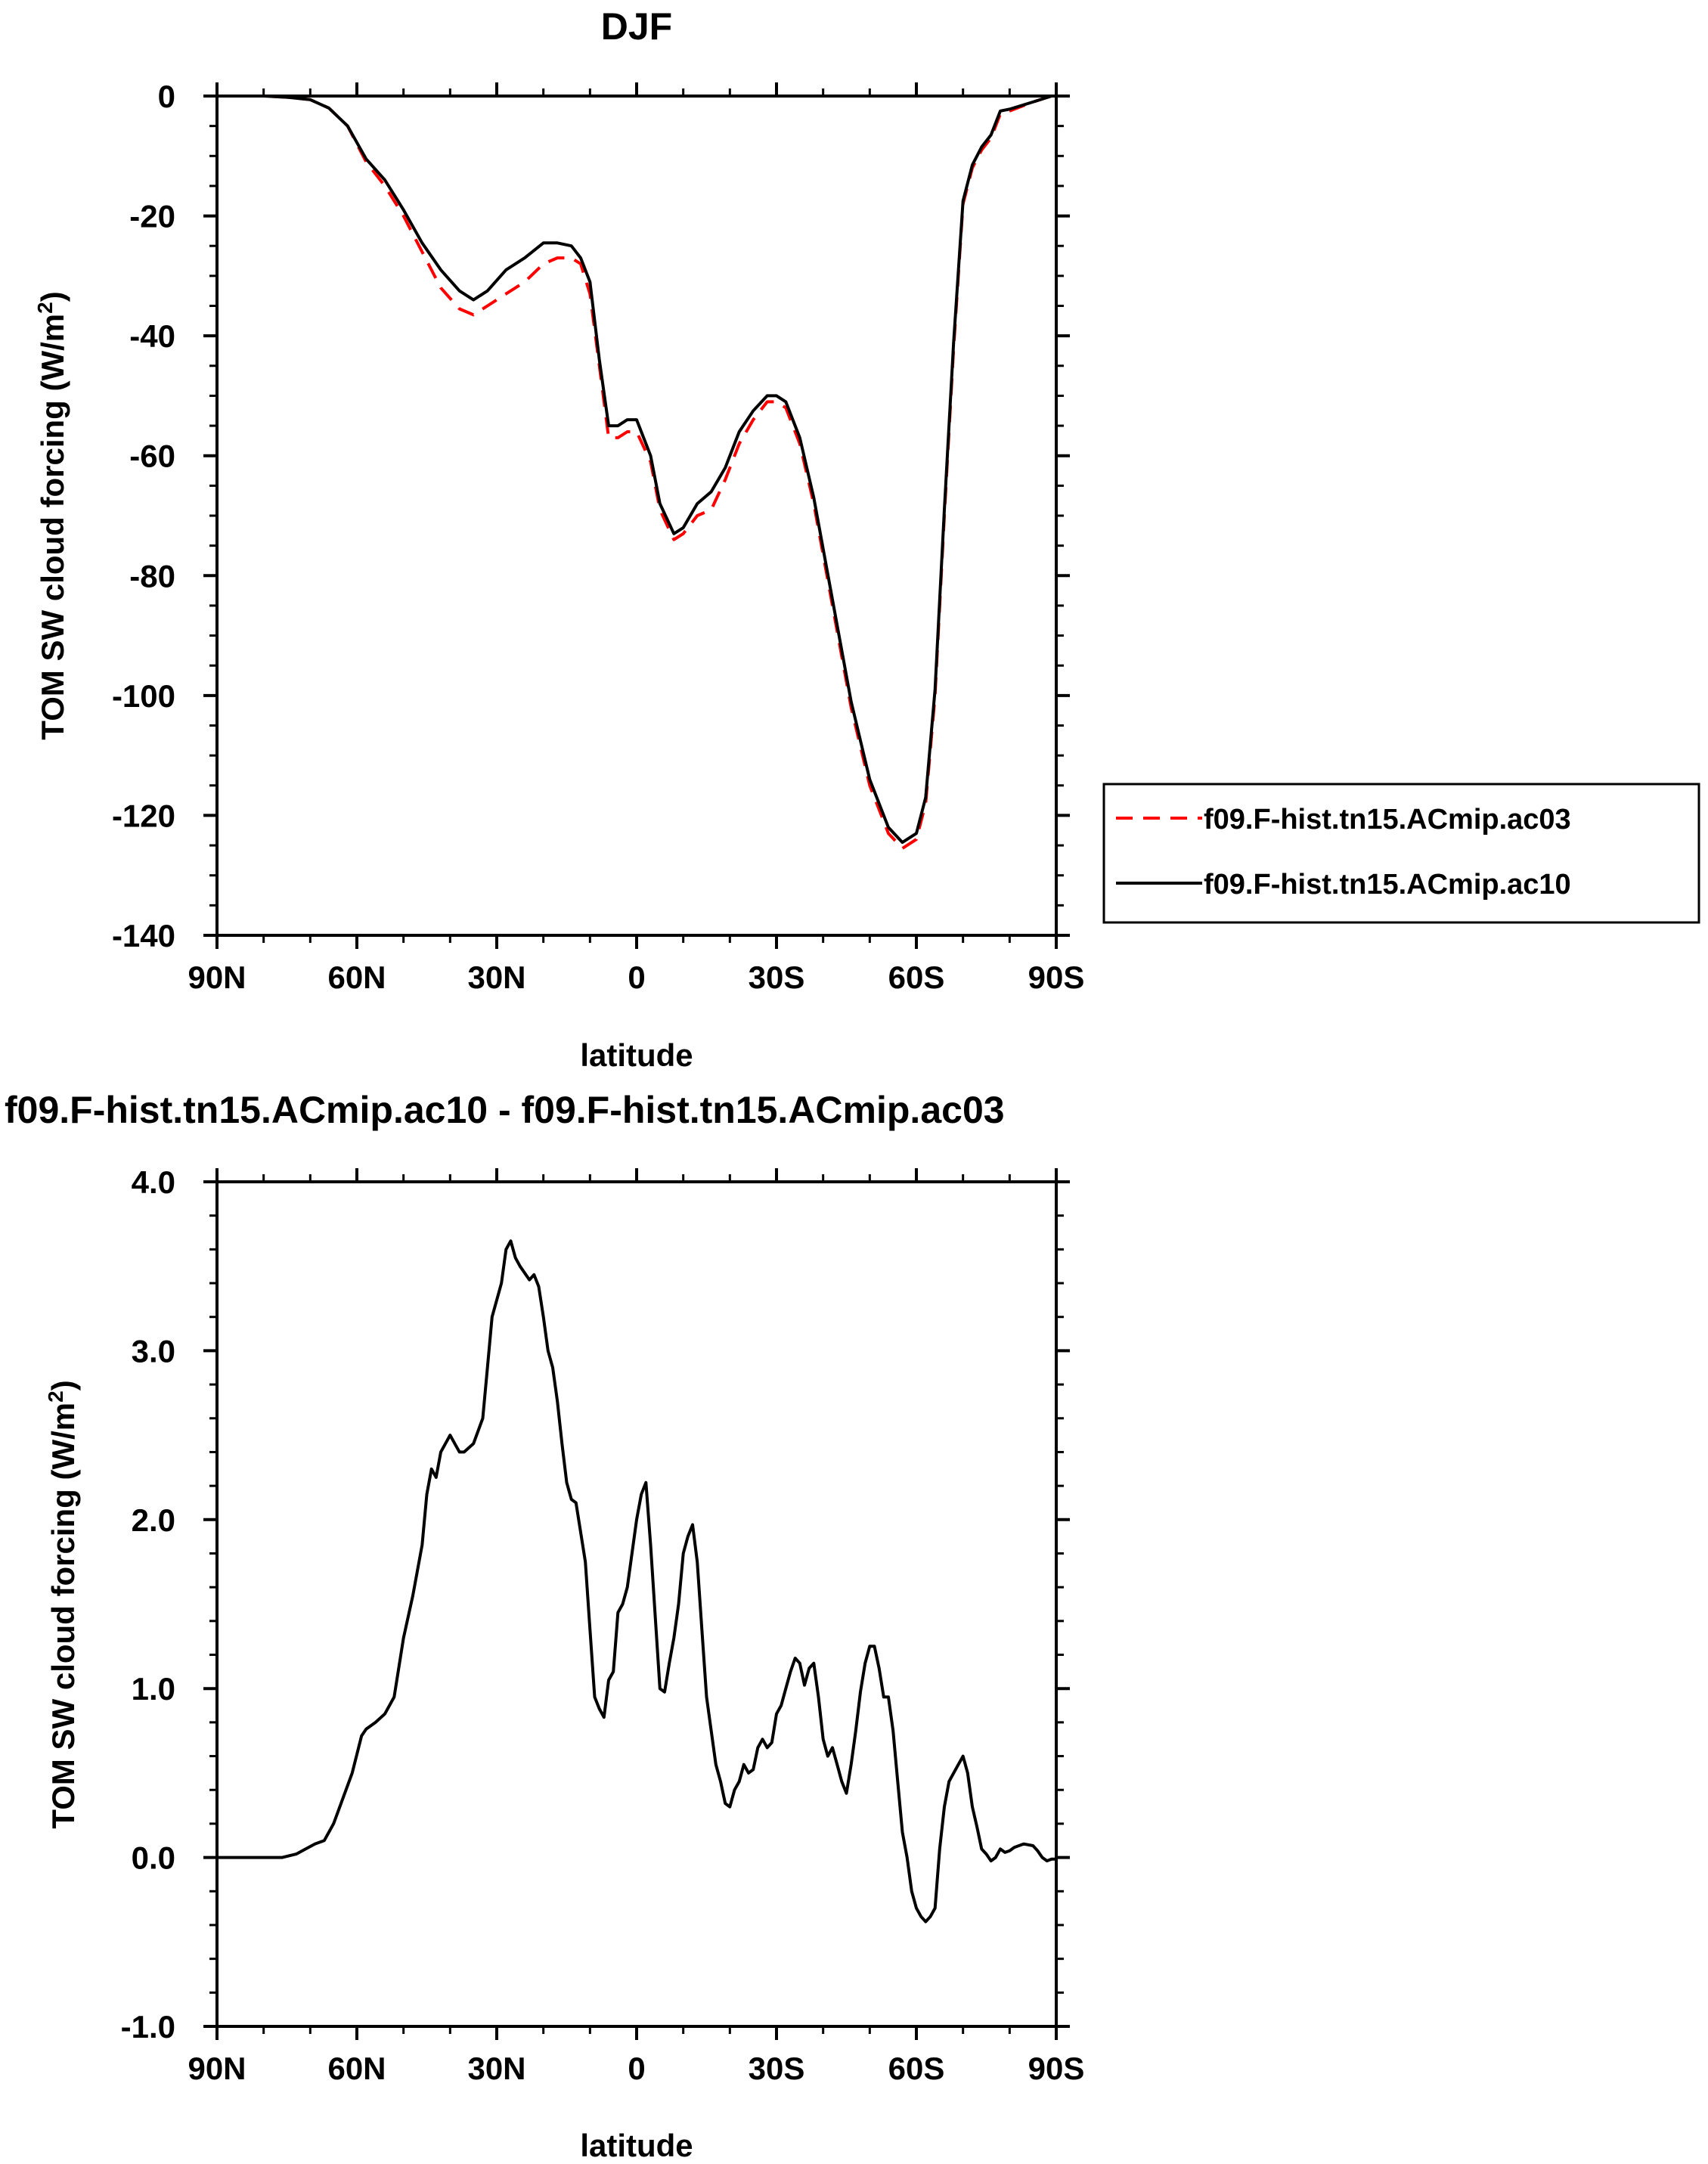 The height and width of the screenshot is (2164, 1708). What do you see at coordinates (153, 1351) in the screenshot?
I see `y-tick-label: 3.0` at bounding box center [153, 1351].